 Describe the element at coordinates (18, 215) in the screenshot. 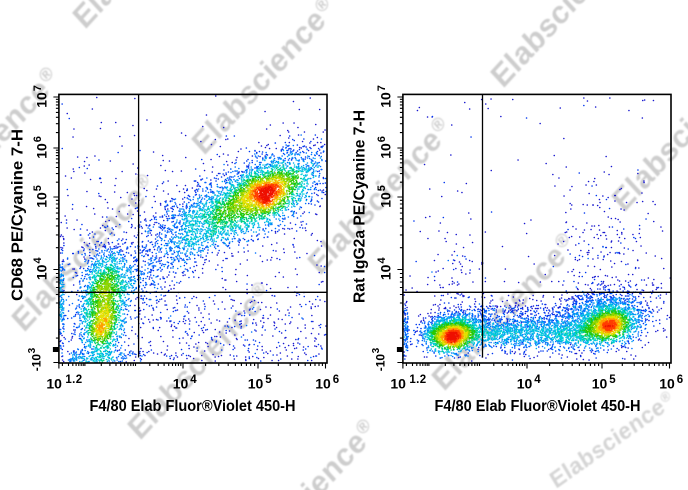

I see `svg-text: CD68 PE/Cyanine 7-H` at that location.